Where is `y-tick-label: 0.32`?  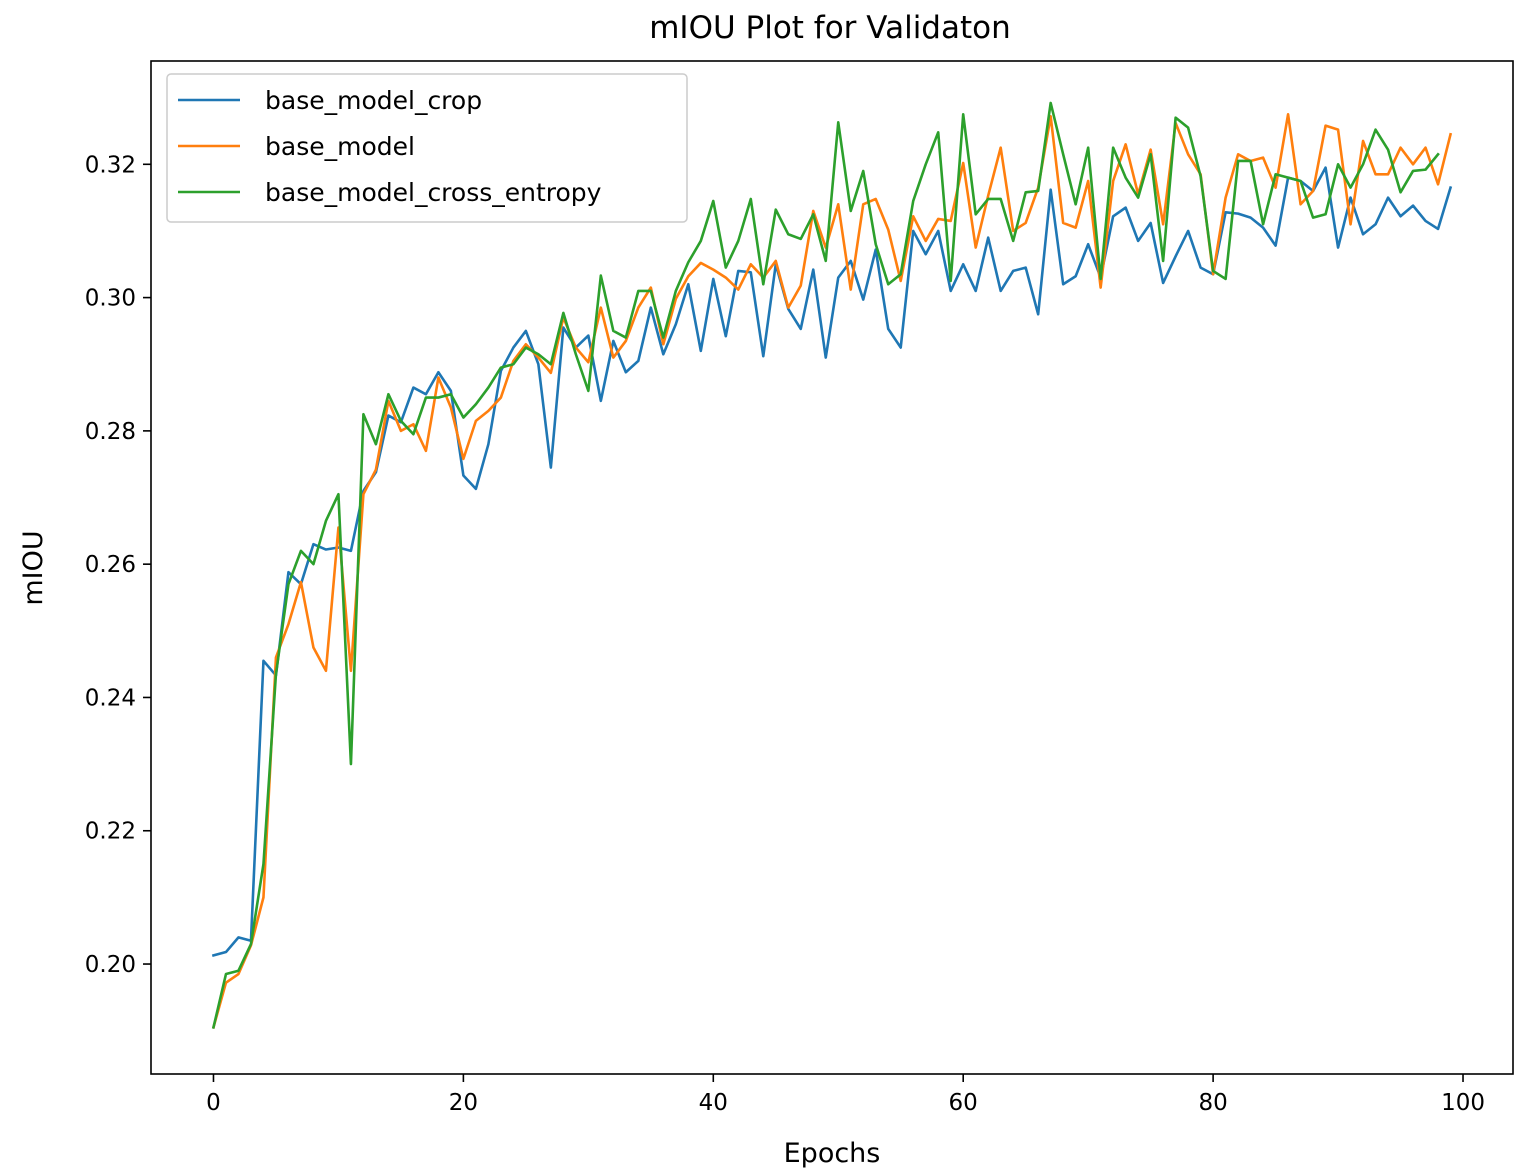
y-tick-label: 0.32 is located at coordinates (110, 165).